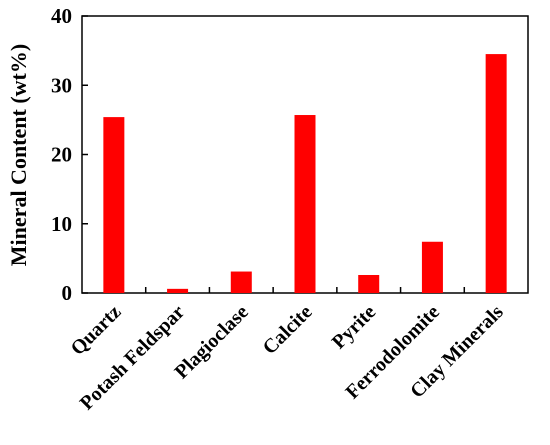 The width and height of the screenshot is (550, 445). What do you see at coordinates (61, 155) in the screenshot?
I see `y-tick-label: 20` at bounding box center [61, 155].